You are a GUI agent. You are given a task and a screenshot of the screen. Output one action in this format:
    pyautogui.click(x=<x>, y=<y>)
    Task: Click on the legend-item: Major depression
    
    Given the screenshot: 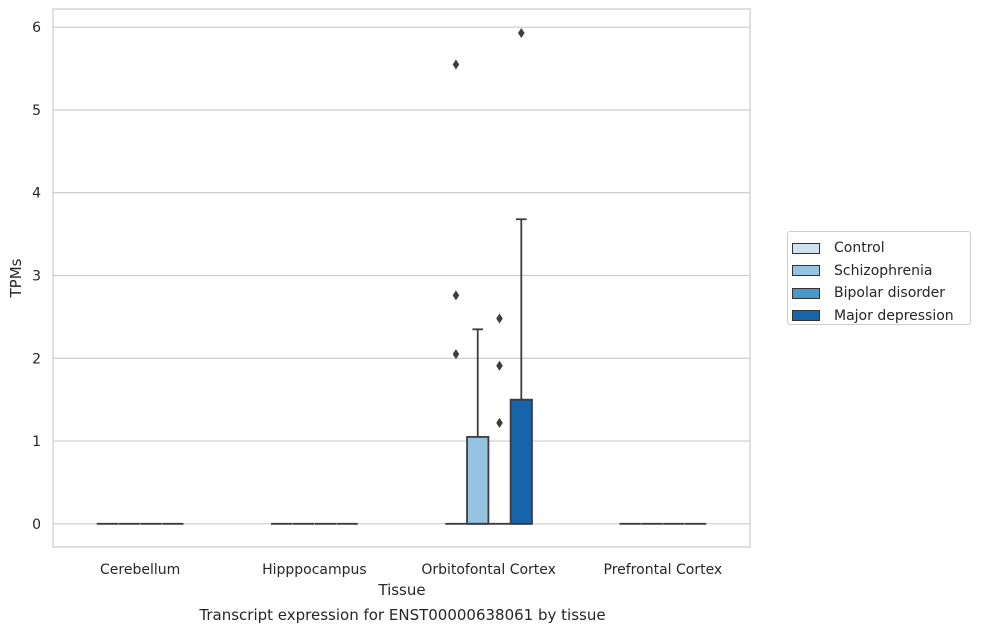 What is the action you would take?
    pyautogui.click(x=881, y=316)
    